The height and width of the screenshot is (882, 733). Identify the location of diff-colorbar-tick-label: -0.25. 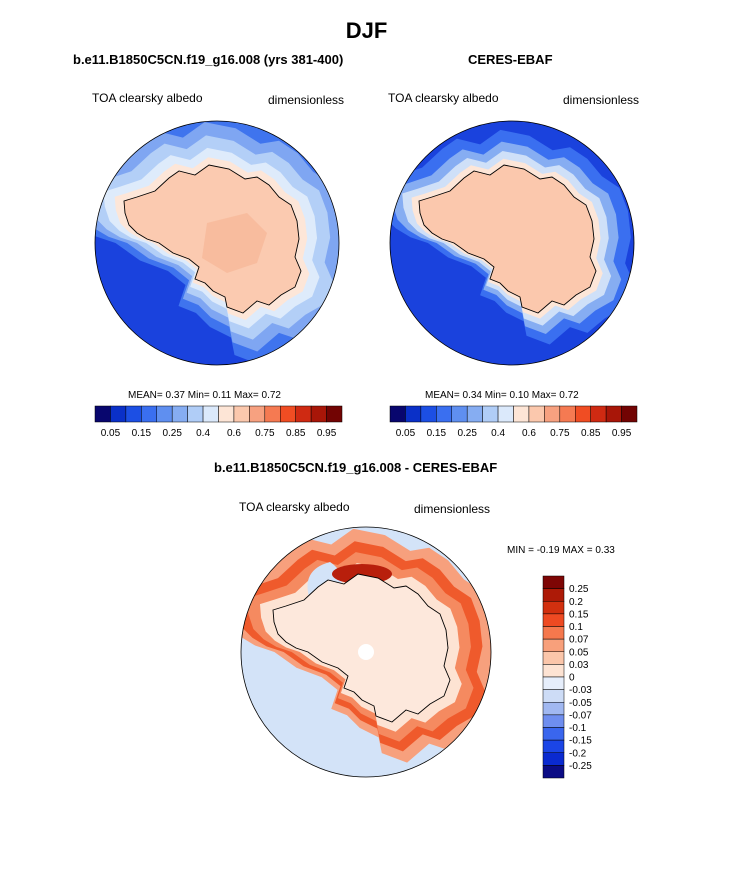
(580, 766).